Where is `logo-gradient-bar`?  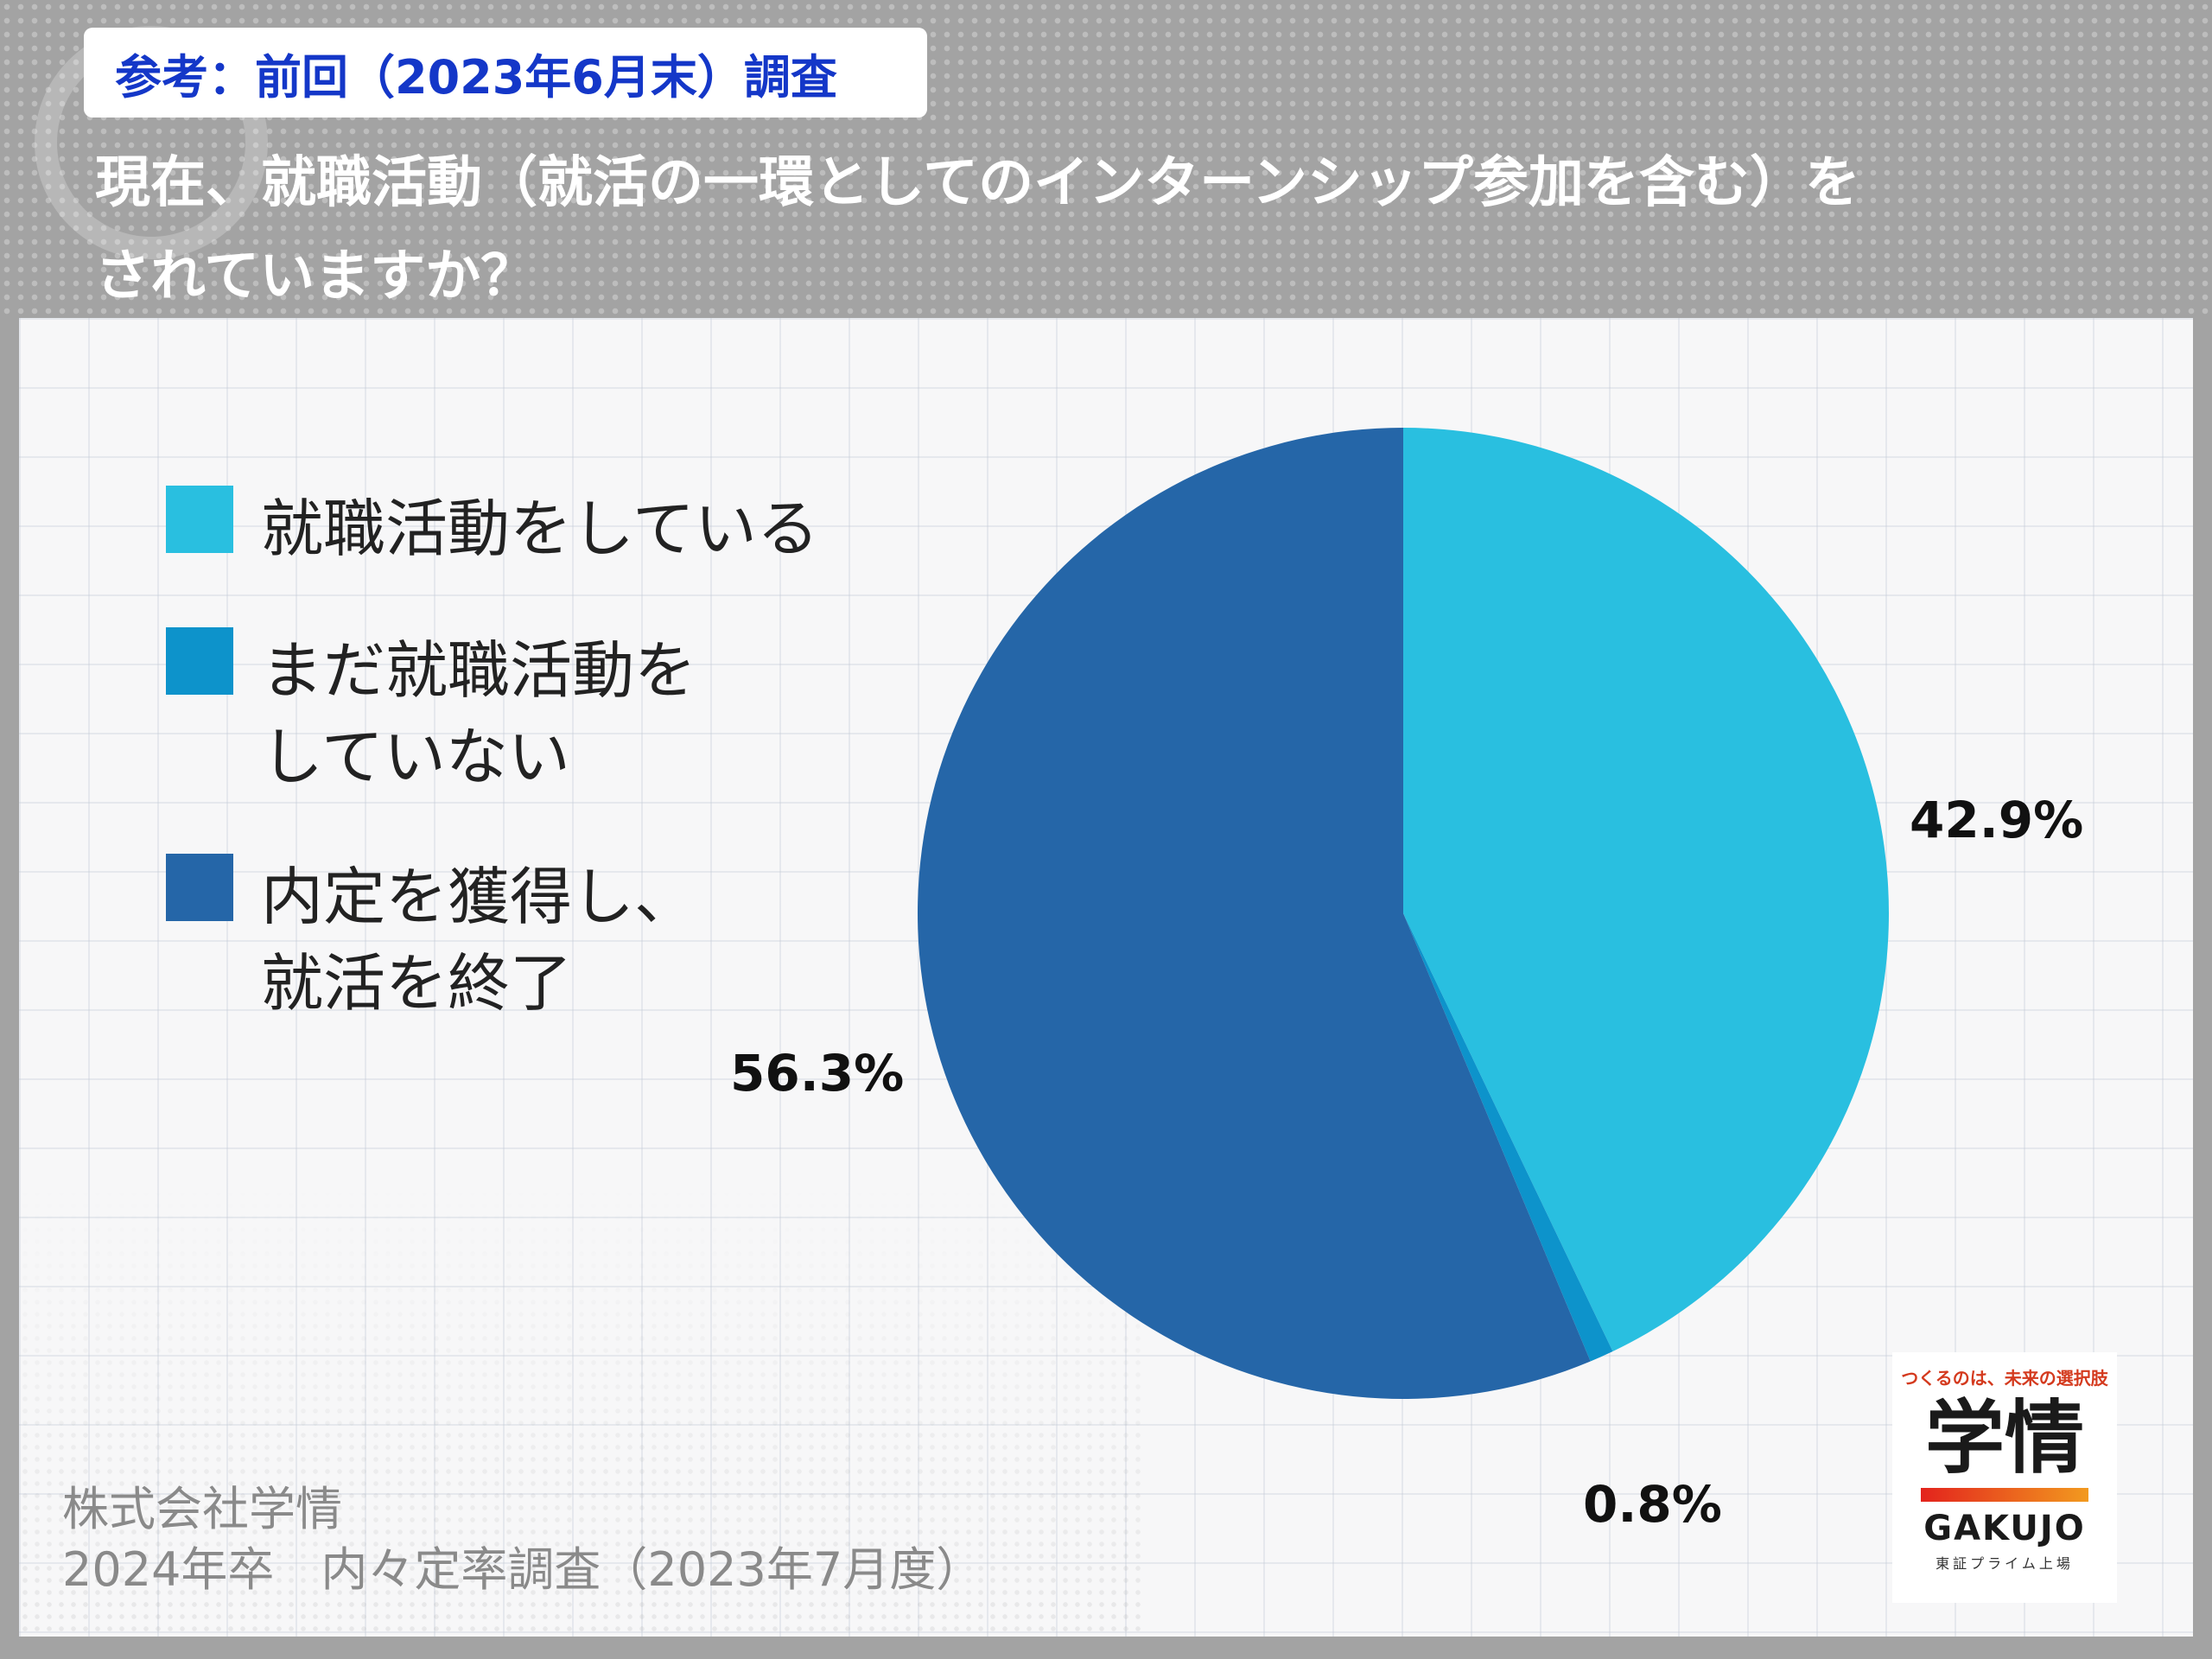 logo-gradient-bar is located at coordinates (2005, 1495).